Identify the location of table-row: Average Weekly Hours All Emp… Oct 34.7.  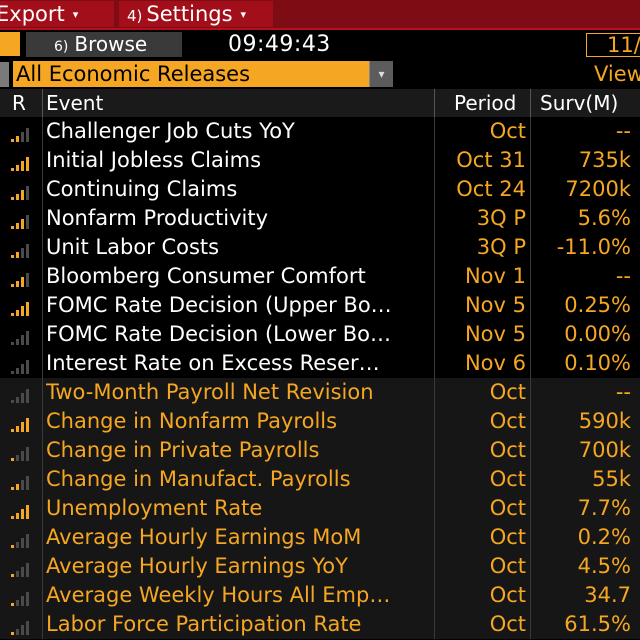
(320, 595).